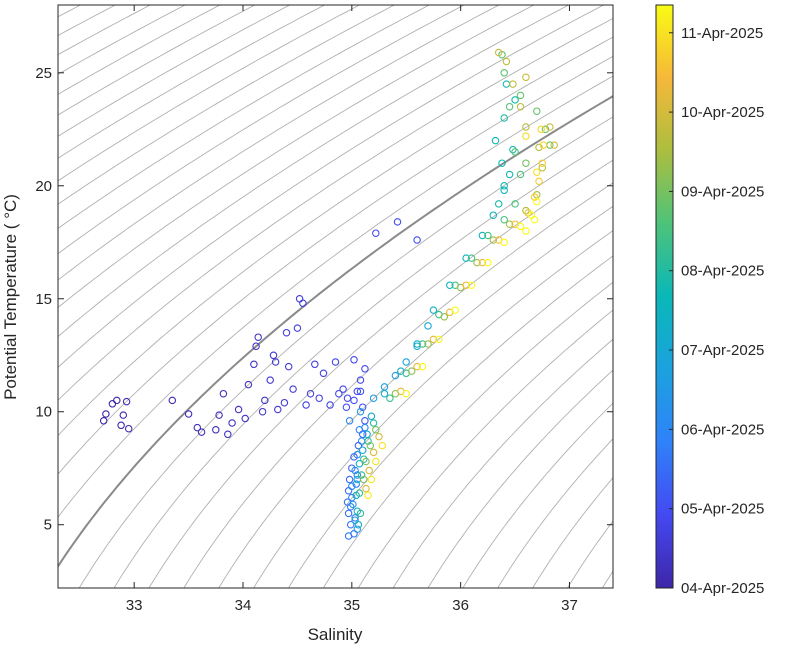 The image size is (800, 649). Describe the element at coordinates (452, 348) in the screenshot. I see `series-11-Apr-2025` at that location.